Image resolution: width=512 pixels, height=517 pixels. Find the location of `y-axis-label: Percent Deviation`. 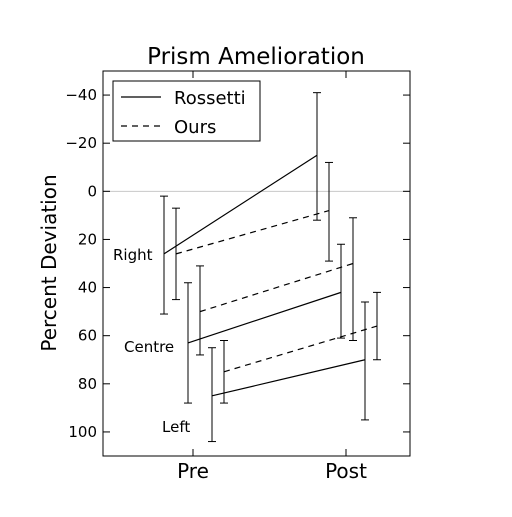

y-axis-label: Percent Deviation is located at coordinates (49, 262).